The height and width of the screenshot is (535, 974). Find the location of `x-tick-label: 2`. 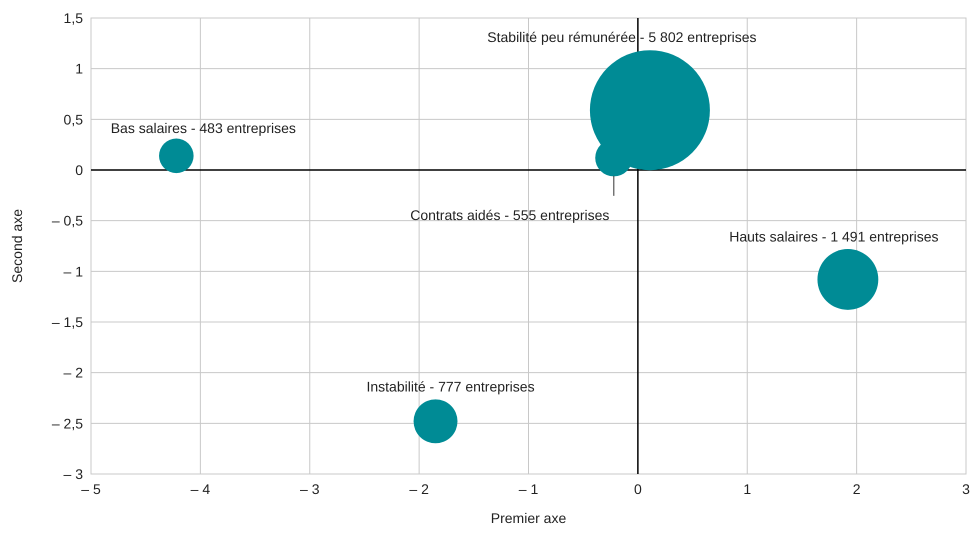

x-tick-label: 2 is located at coordinates (856, 489).